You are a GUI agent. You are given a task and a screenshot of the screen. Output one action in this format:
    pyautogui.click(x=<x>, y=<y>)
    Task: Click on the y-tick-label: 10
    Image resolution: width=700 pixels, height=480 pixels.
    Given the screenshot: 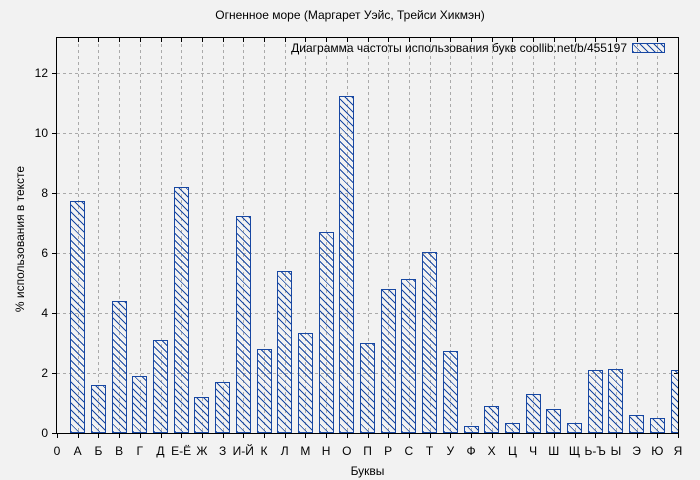 What is the action you would take?
    pyautogui.click(x=41, y=133)
    